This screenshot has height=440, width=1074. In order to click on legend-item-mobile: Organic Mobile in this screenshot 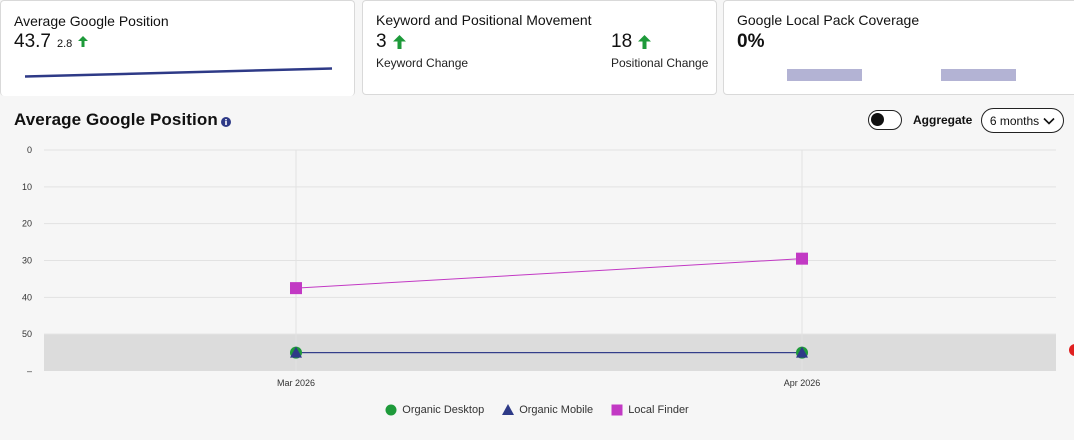, I will do `click(547, 410)`.